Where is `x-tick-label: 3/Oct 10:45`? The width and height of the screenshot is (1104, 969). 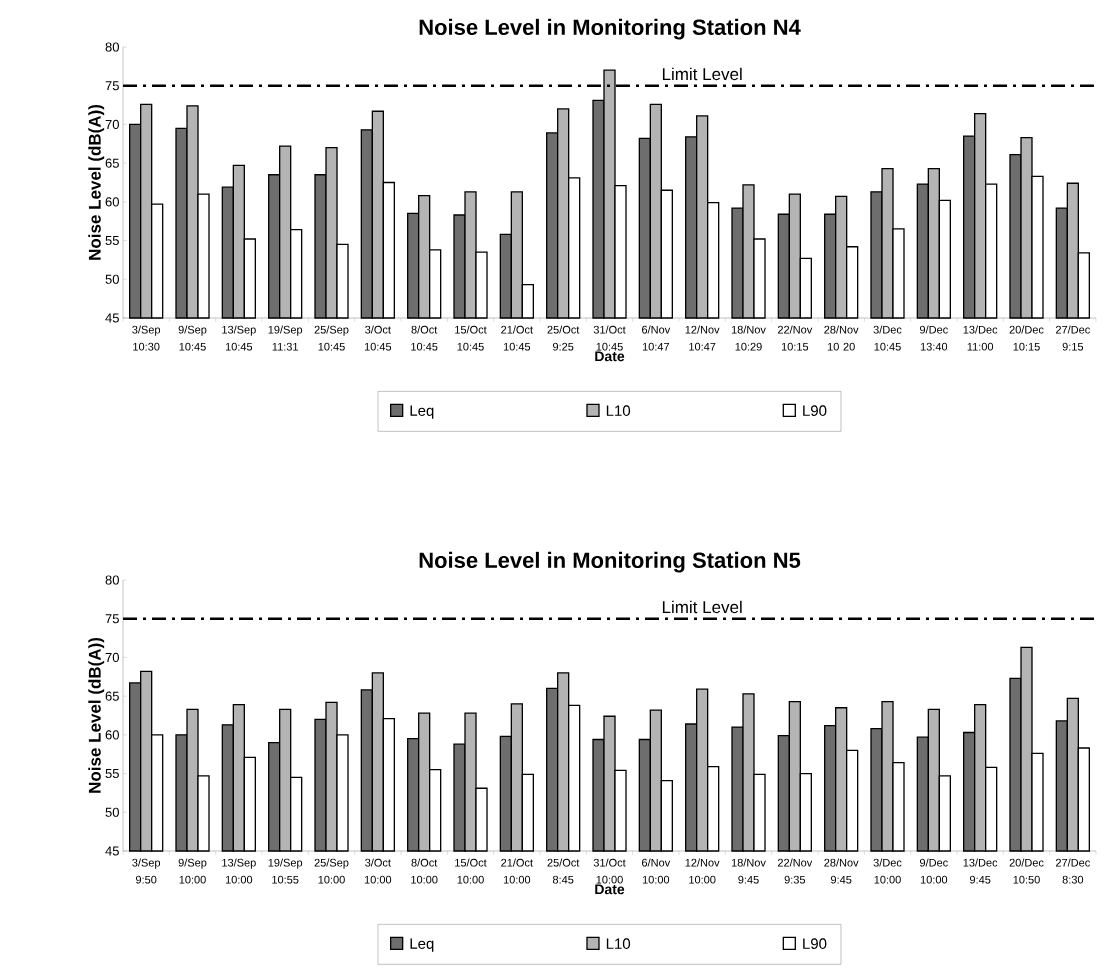
x-tick-label: 3/Oct 10:45 is located at coordinates (378, 338).